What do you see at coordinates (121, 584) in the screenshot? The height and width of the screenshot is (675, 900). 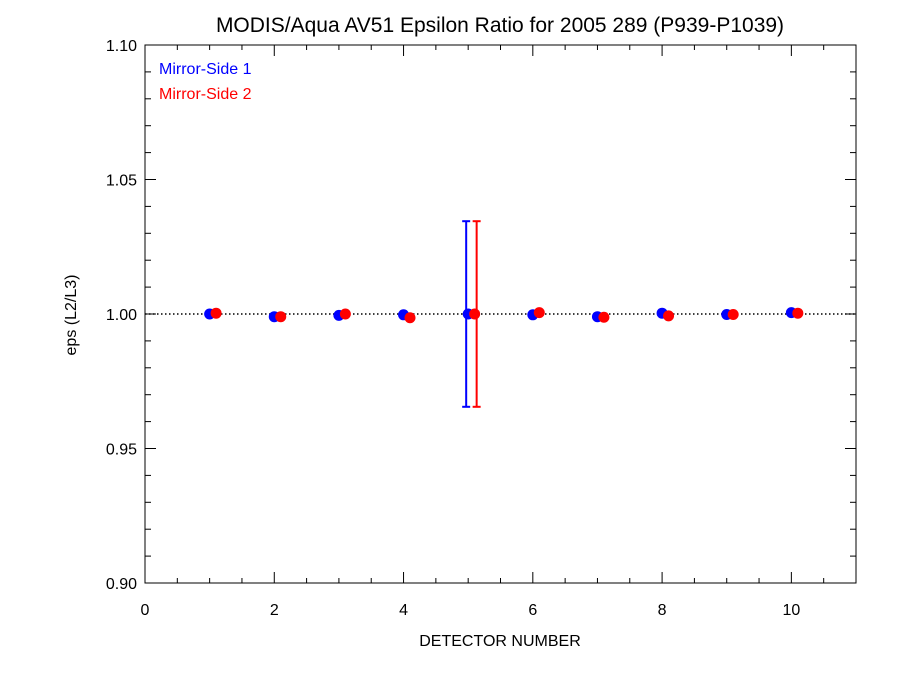 I see `y-tick-label: 0.90` at bounding box center [121, 584].